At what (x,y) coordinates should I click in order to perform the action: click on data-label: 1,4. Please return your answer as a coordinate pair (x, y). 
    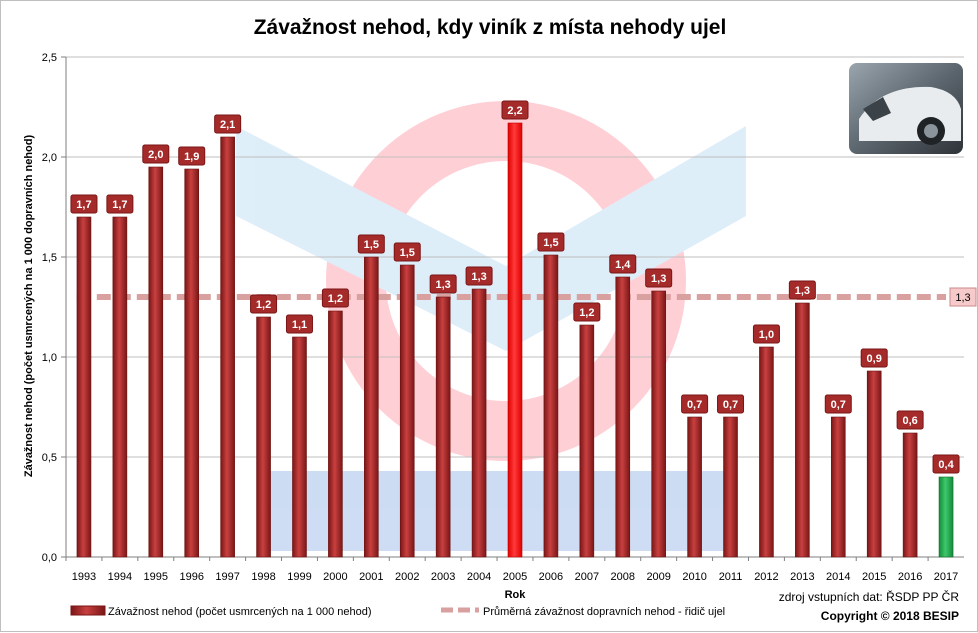
    Looking at the image, I should click on (623, 265).